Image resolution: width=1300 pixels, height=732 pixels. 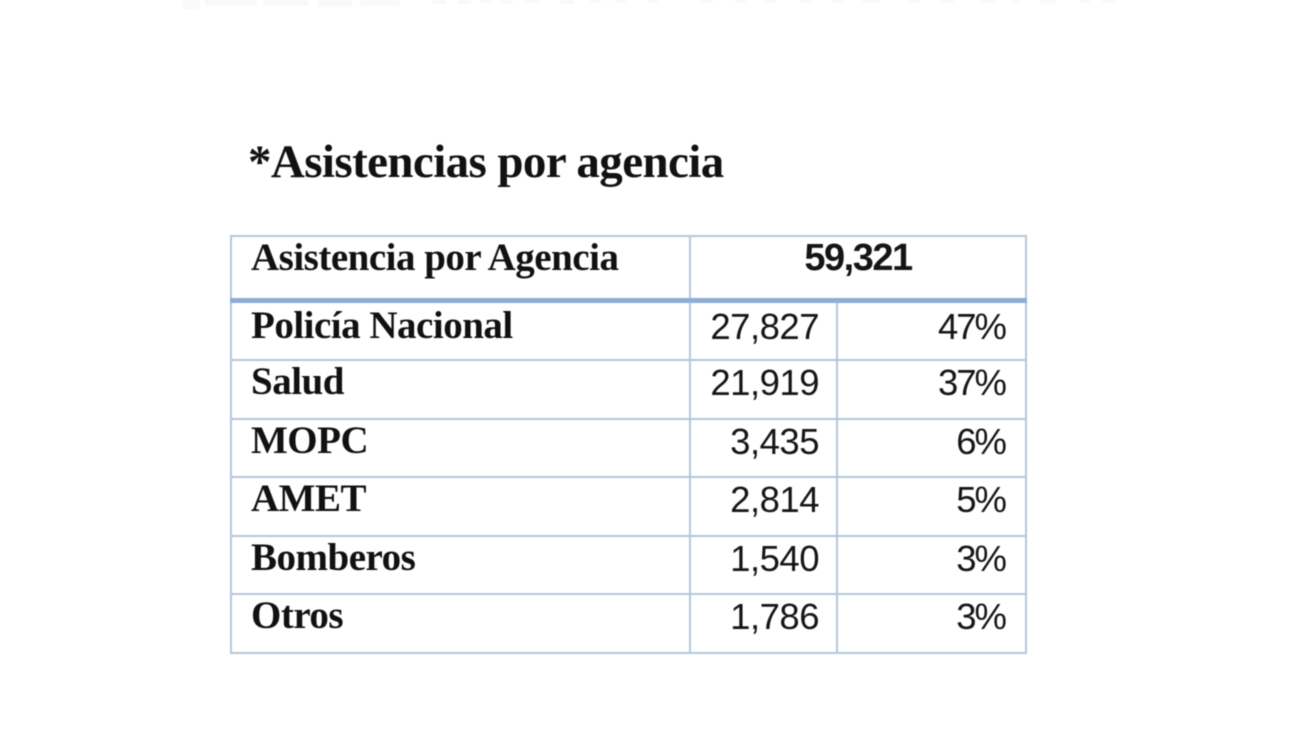 I want to click on table-row: Otros 1,786 3%, so click(x=629, y=623).